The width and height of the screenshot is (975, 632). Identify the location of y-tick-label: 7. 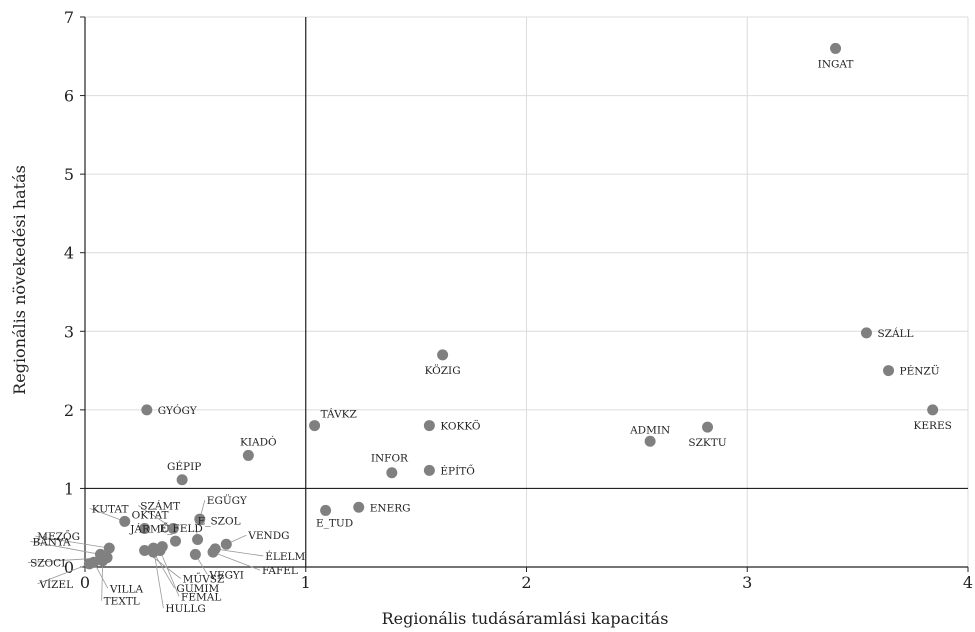
(69, 17).